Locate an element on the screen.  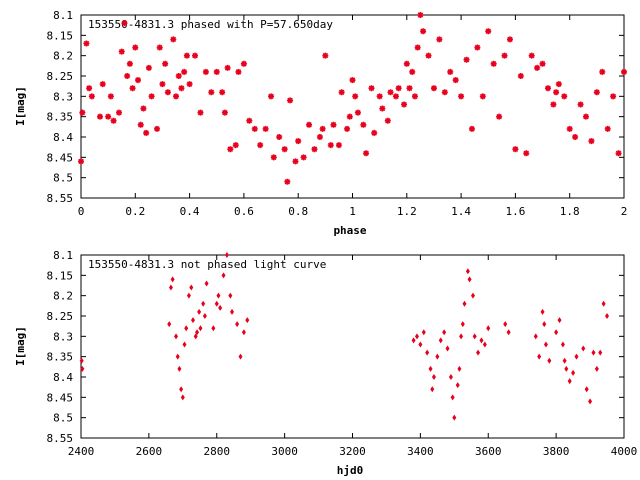
y-tick-label: 8.5 is located at coordinates (63, 418).